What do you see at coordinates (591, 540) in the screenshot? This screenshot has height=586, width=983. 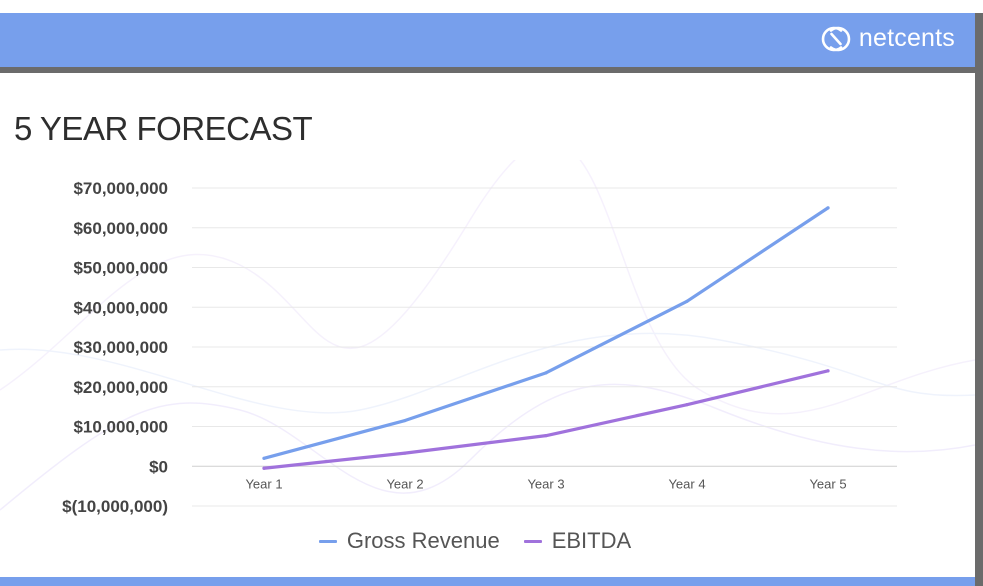 I see `legend-label-ebitda: EBITDA` at bounding box center [591, 540].